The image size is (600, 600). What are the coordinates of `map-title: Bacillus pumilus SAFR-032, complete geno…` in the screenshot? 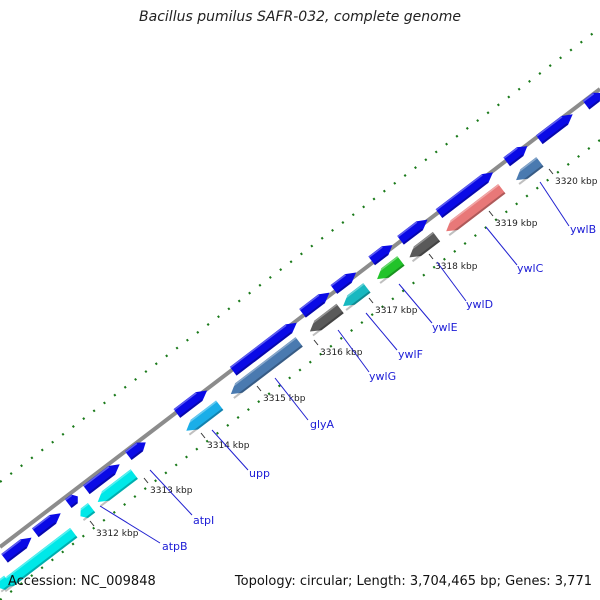 It's located at (300, 17).